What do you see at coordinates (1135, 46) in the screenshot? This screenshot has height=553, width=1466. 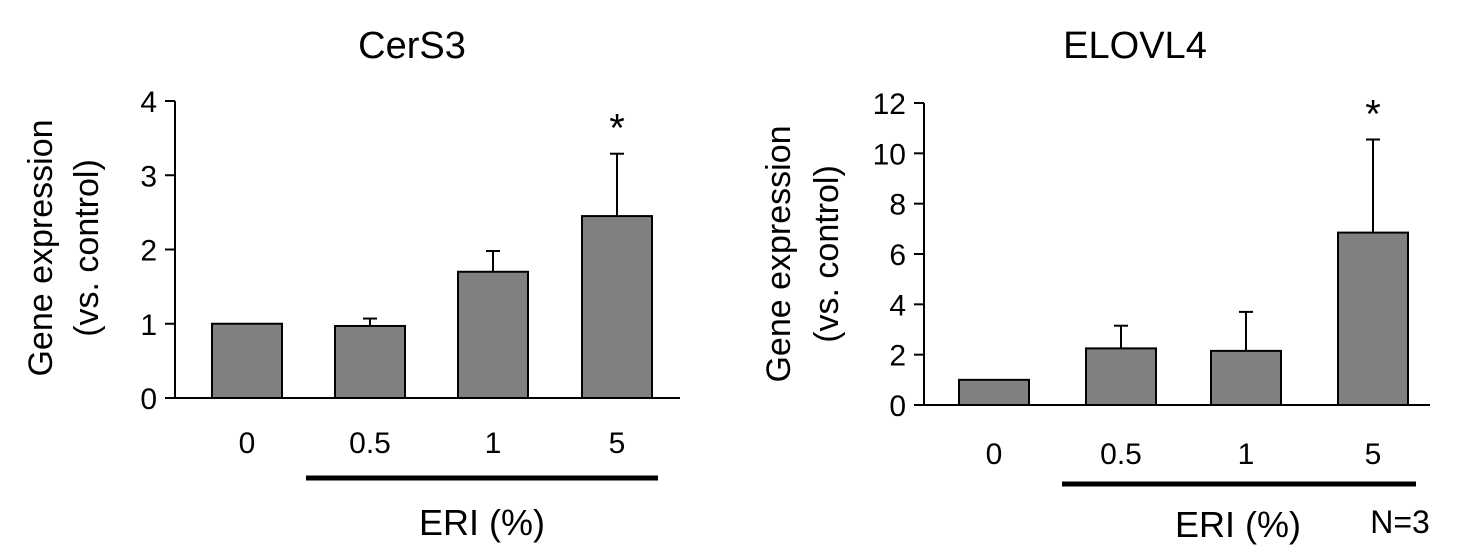 I see `chart-title: ELOVL4` at bounding box center [1135, 46].